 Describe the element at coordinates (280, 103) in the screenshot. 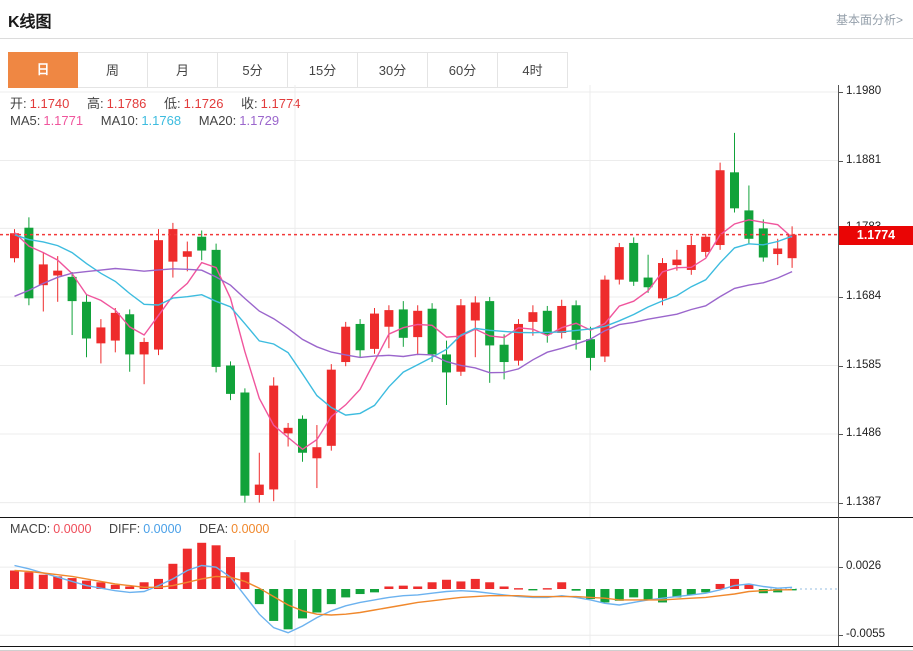

I see `close-value: 1.1774` at that location.